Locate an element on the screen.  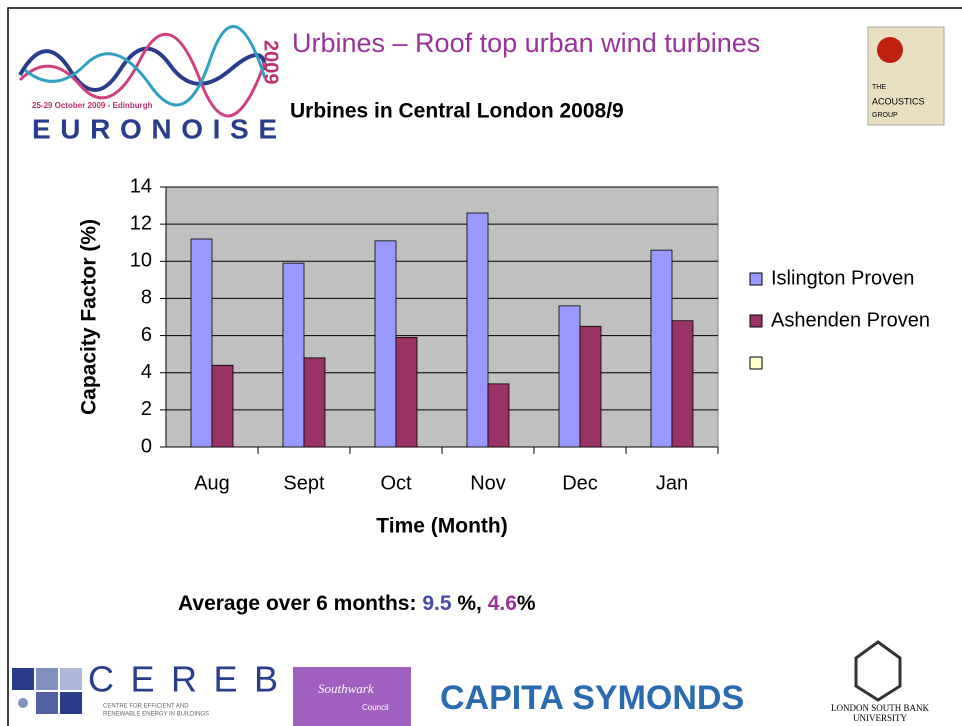
y-axis-label: Capacity Factor (%) is located at coordinates (89, 317).